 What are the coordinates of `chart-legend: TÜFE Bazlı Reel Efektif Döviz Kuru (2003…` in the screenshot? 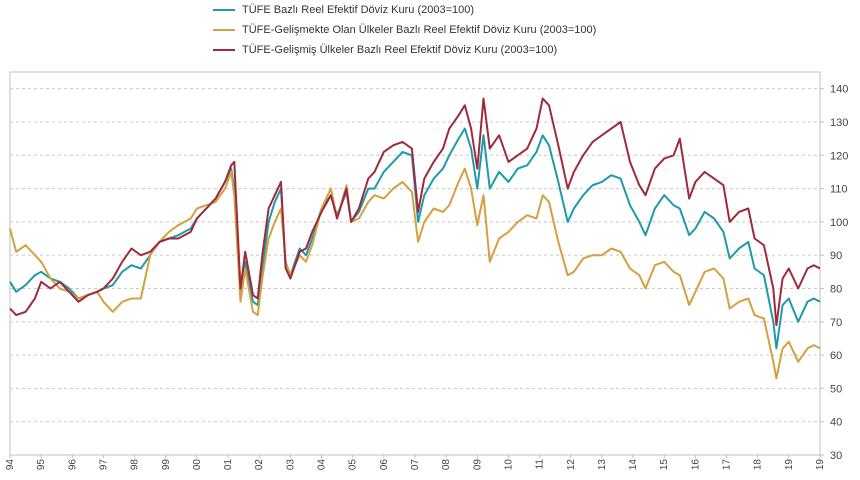 It's located at (465, 30).